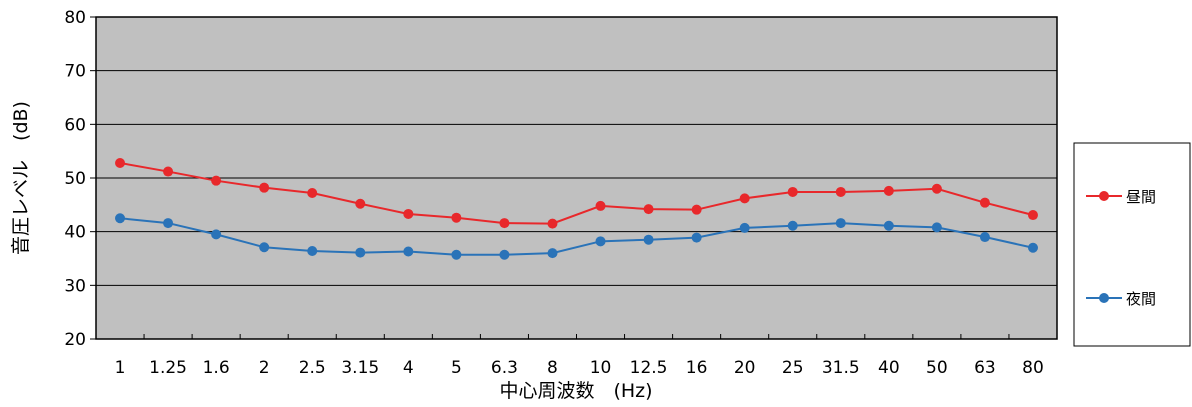  Describe the element at coordinates (745, 368) in the screenshot. I see `x-tick-label: 20` at that location.